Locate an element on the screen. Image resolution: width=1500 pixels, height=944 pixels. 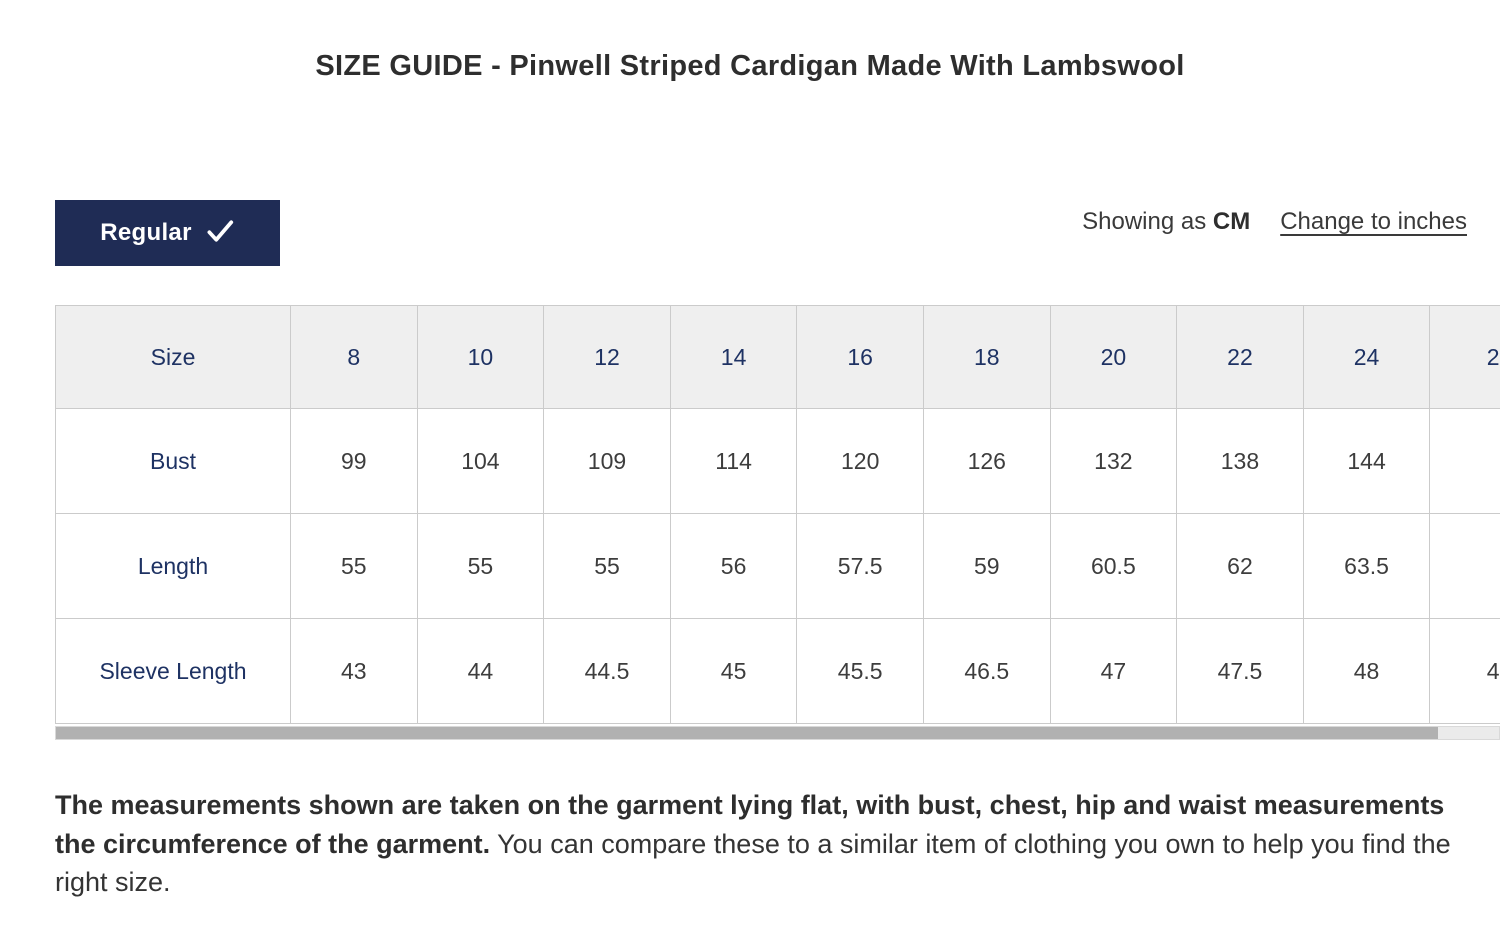
size-cell: 126 is located at coordinates (986, 461).